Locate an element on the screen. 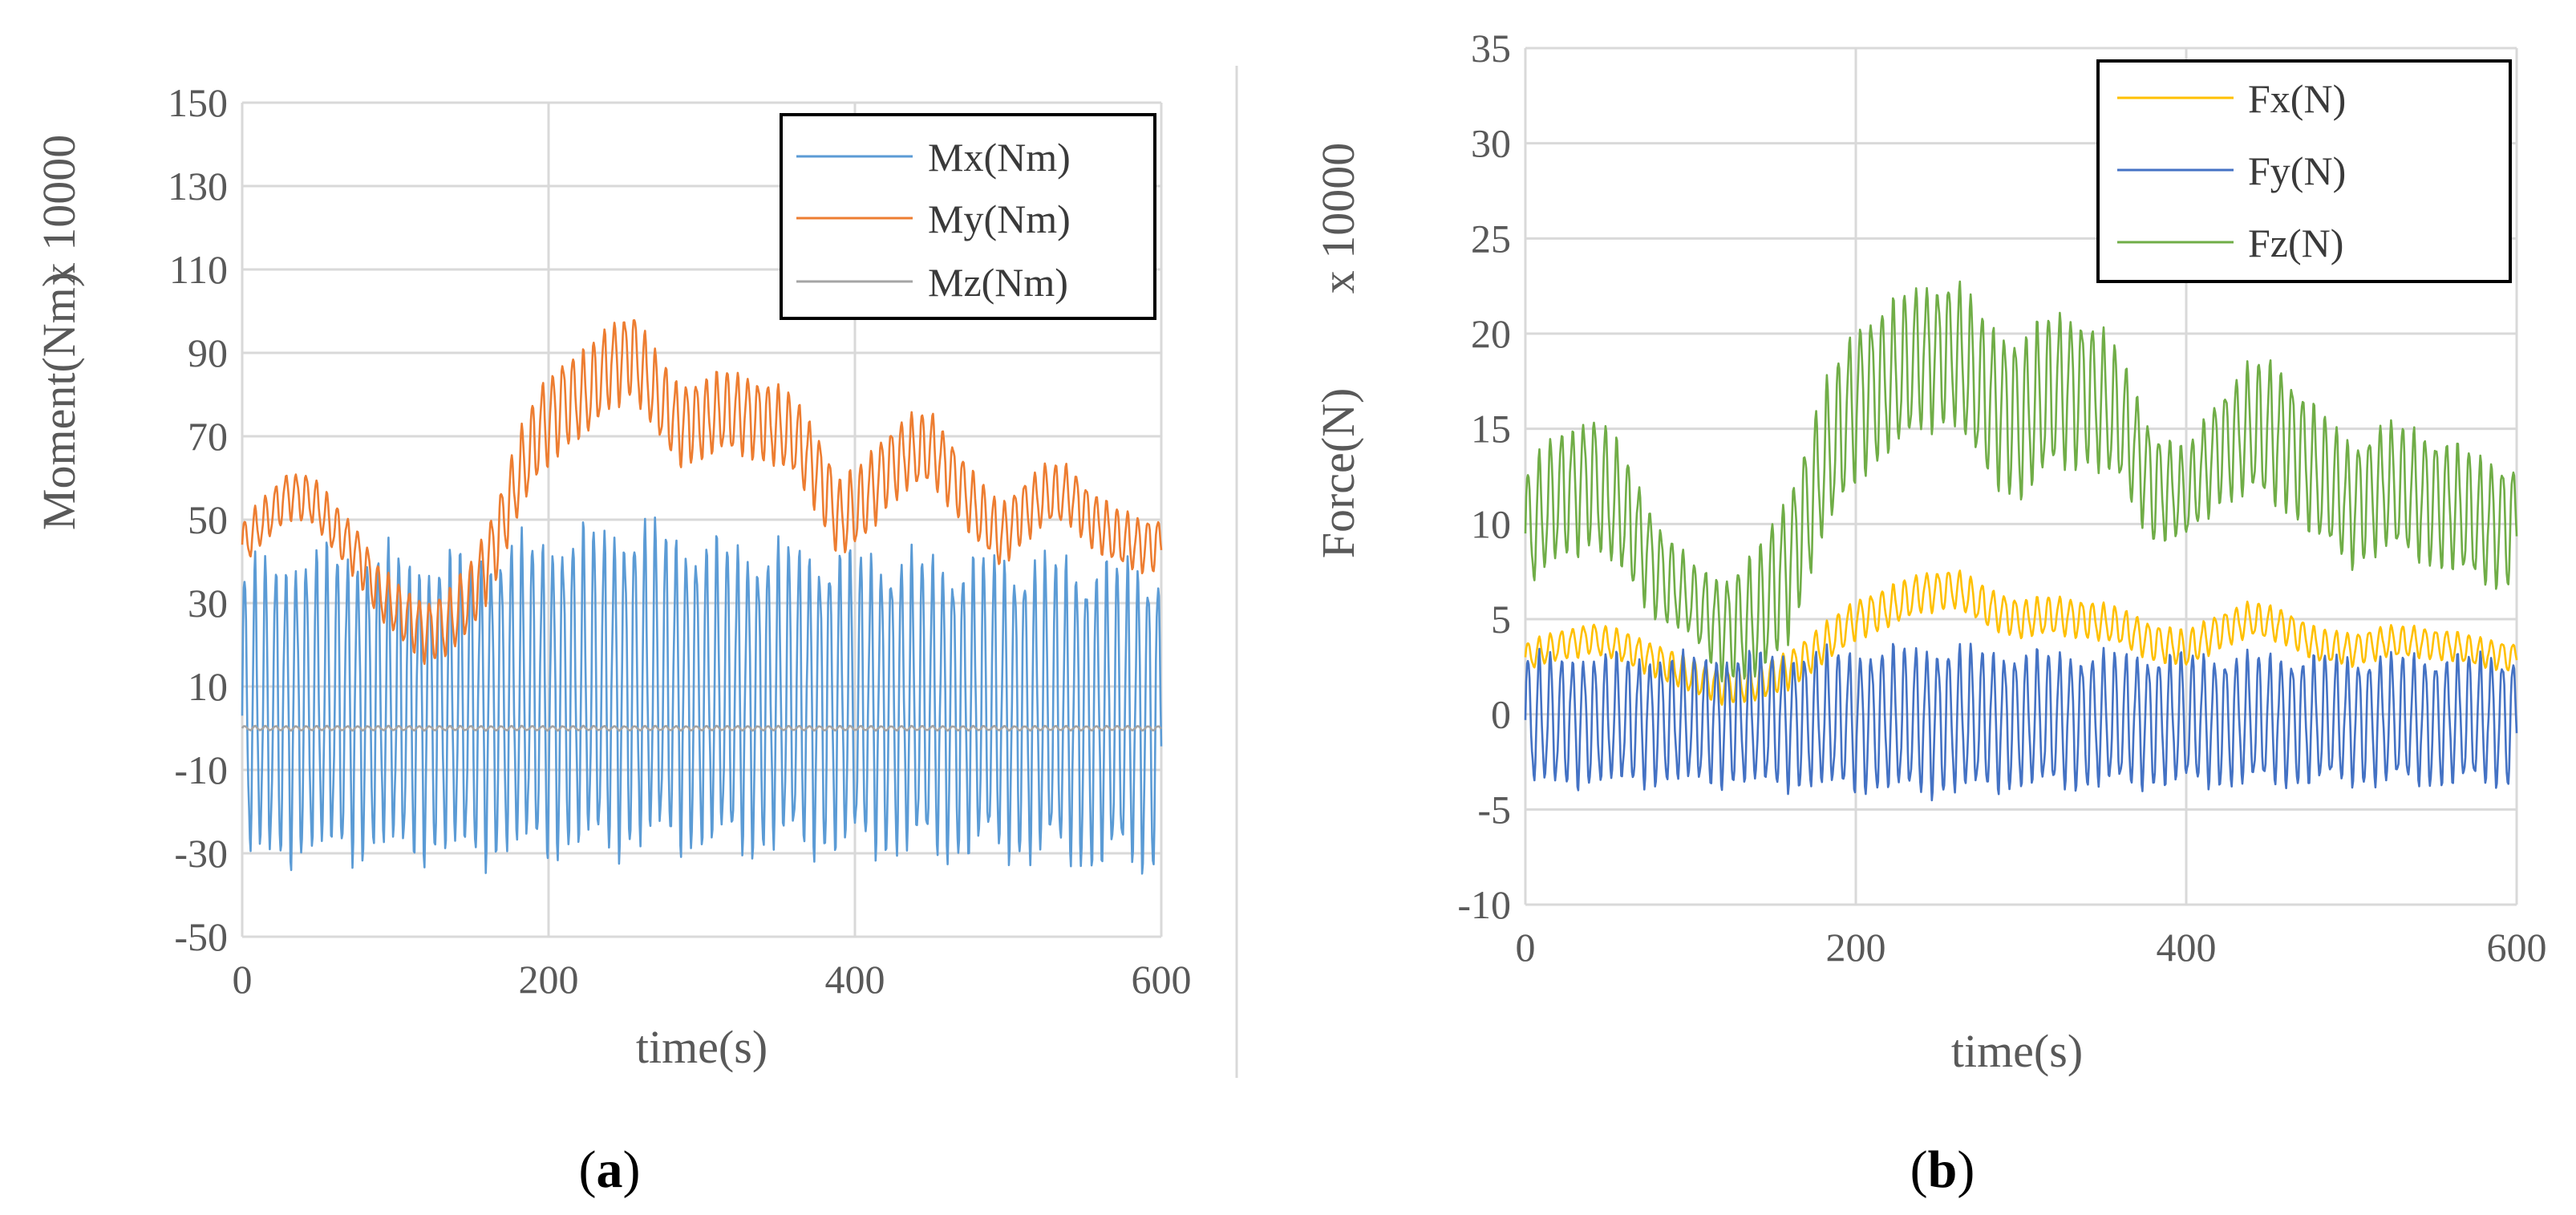  y-tick-label: -5 is located at coordinates (1494, 810).